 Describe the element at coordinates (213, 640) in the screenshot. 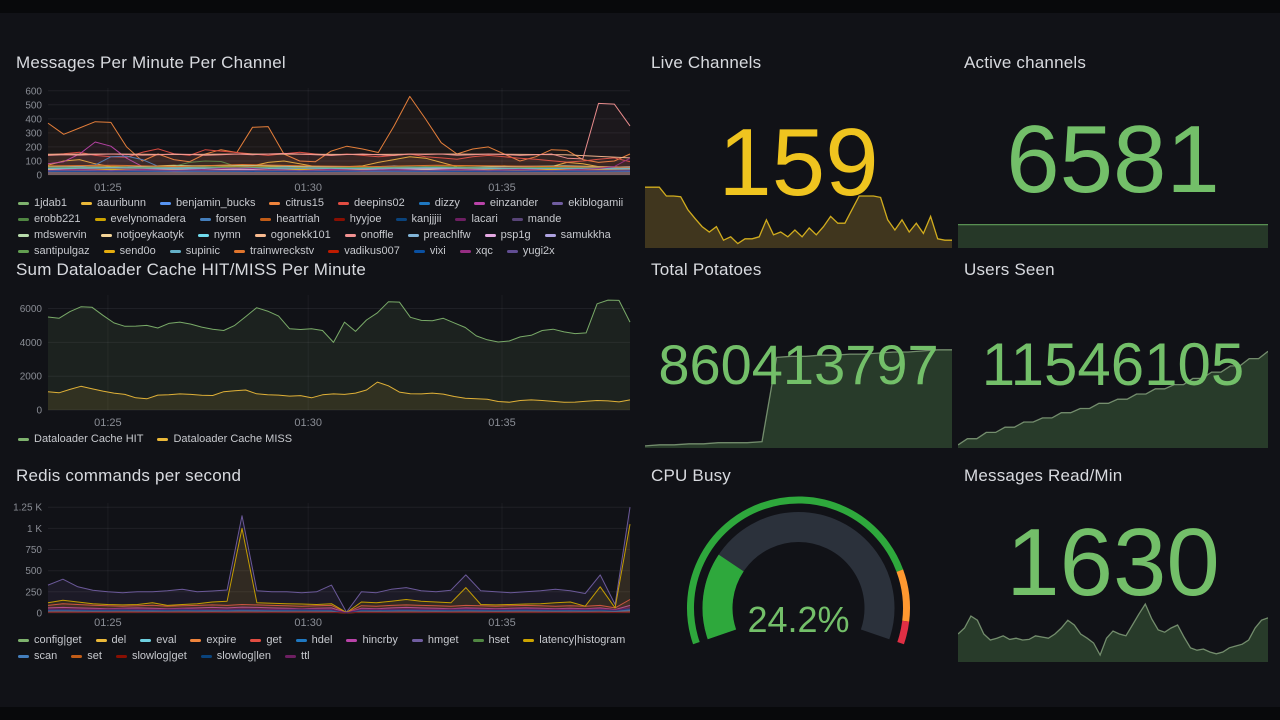

I see `legend-item: expire` at that location.